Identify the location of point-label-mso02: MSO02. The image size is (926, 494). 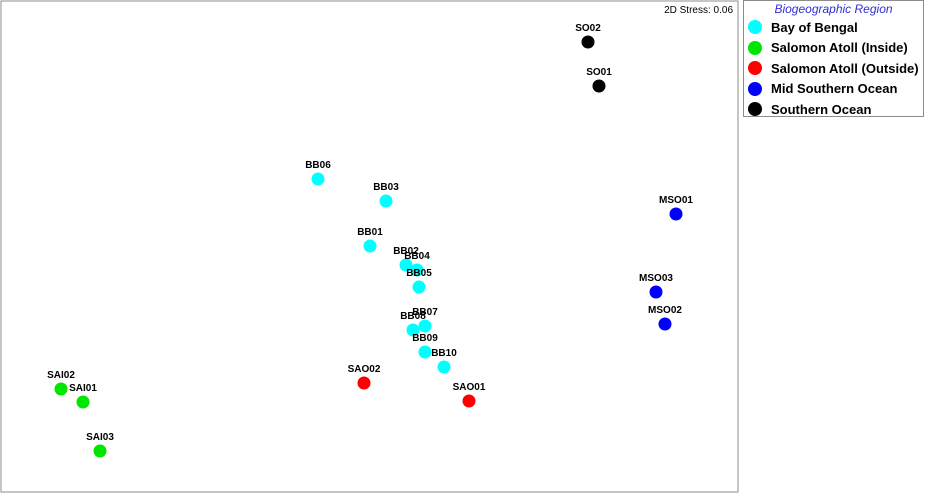
(665, 310).